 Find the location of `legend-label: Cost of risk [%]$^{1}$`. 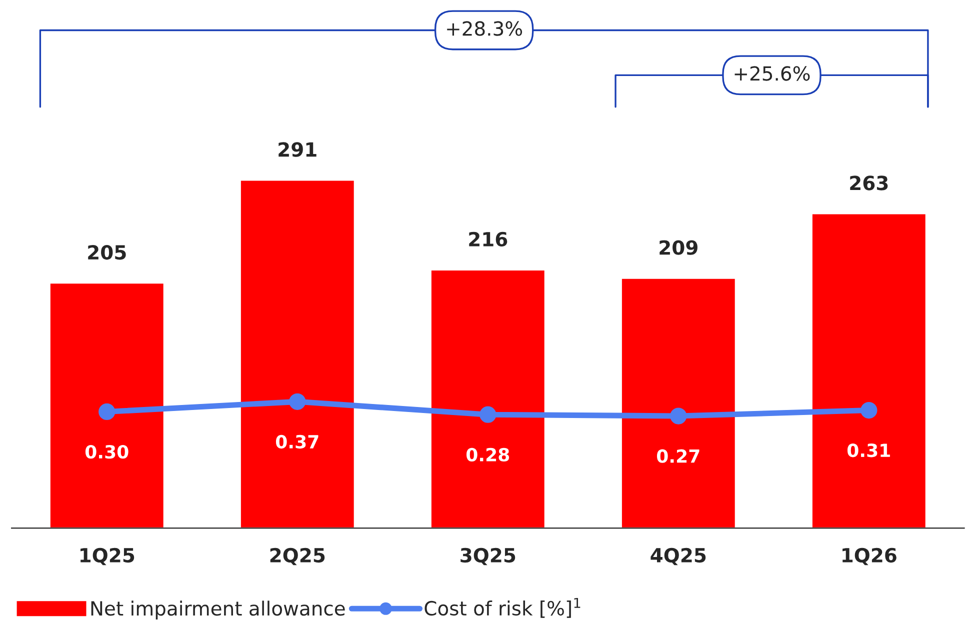

legend-label: Cost of risk [%]$^{1}$ is located at coordinates (502, 608).